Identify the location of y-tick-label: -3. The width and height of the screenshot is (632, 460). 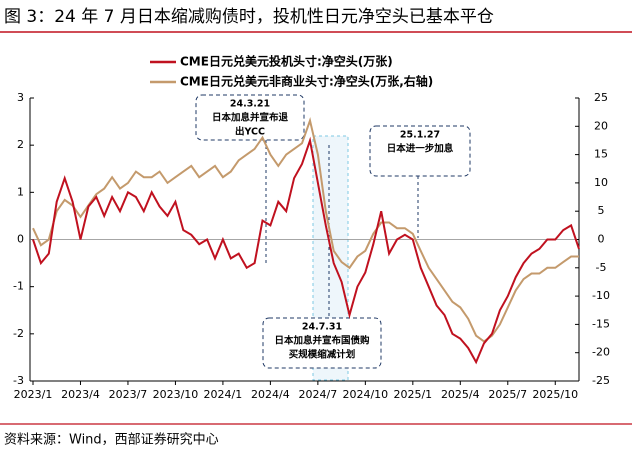
(18, 380).